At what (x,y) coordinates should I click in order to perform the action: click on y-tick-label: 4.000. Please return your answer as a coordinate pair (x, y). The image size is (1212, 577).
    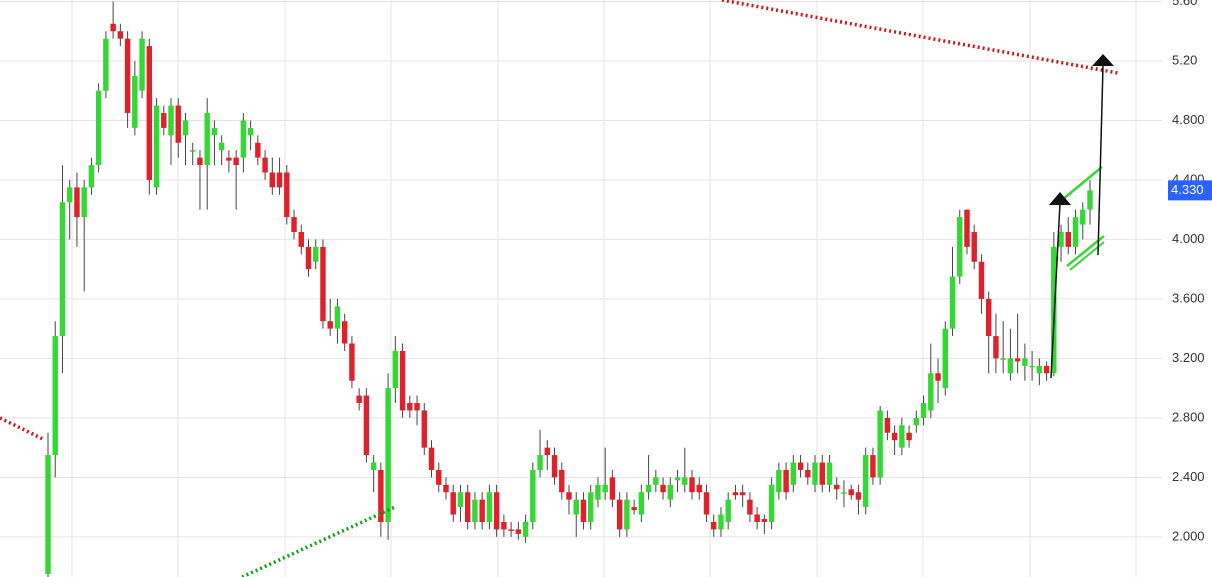
    Looking at the image, I should click on (1188, 238).